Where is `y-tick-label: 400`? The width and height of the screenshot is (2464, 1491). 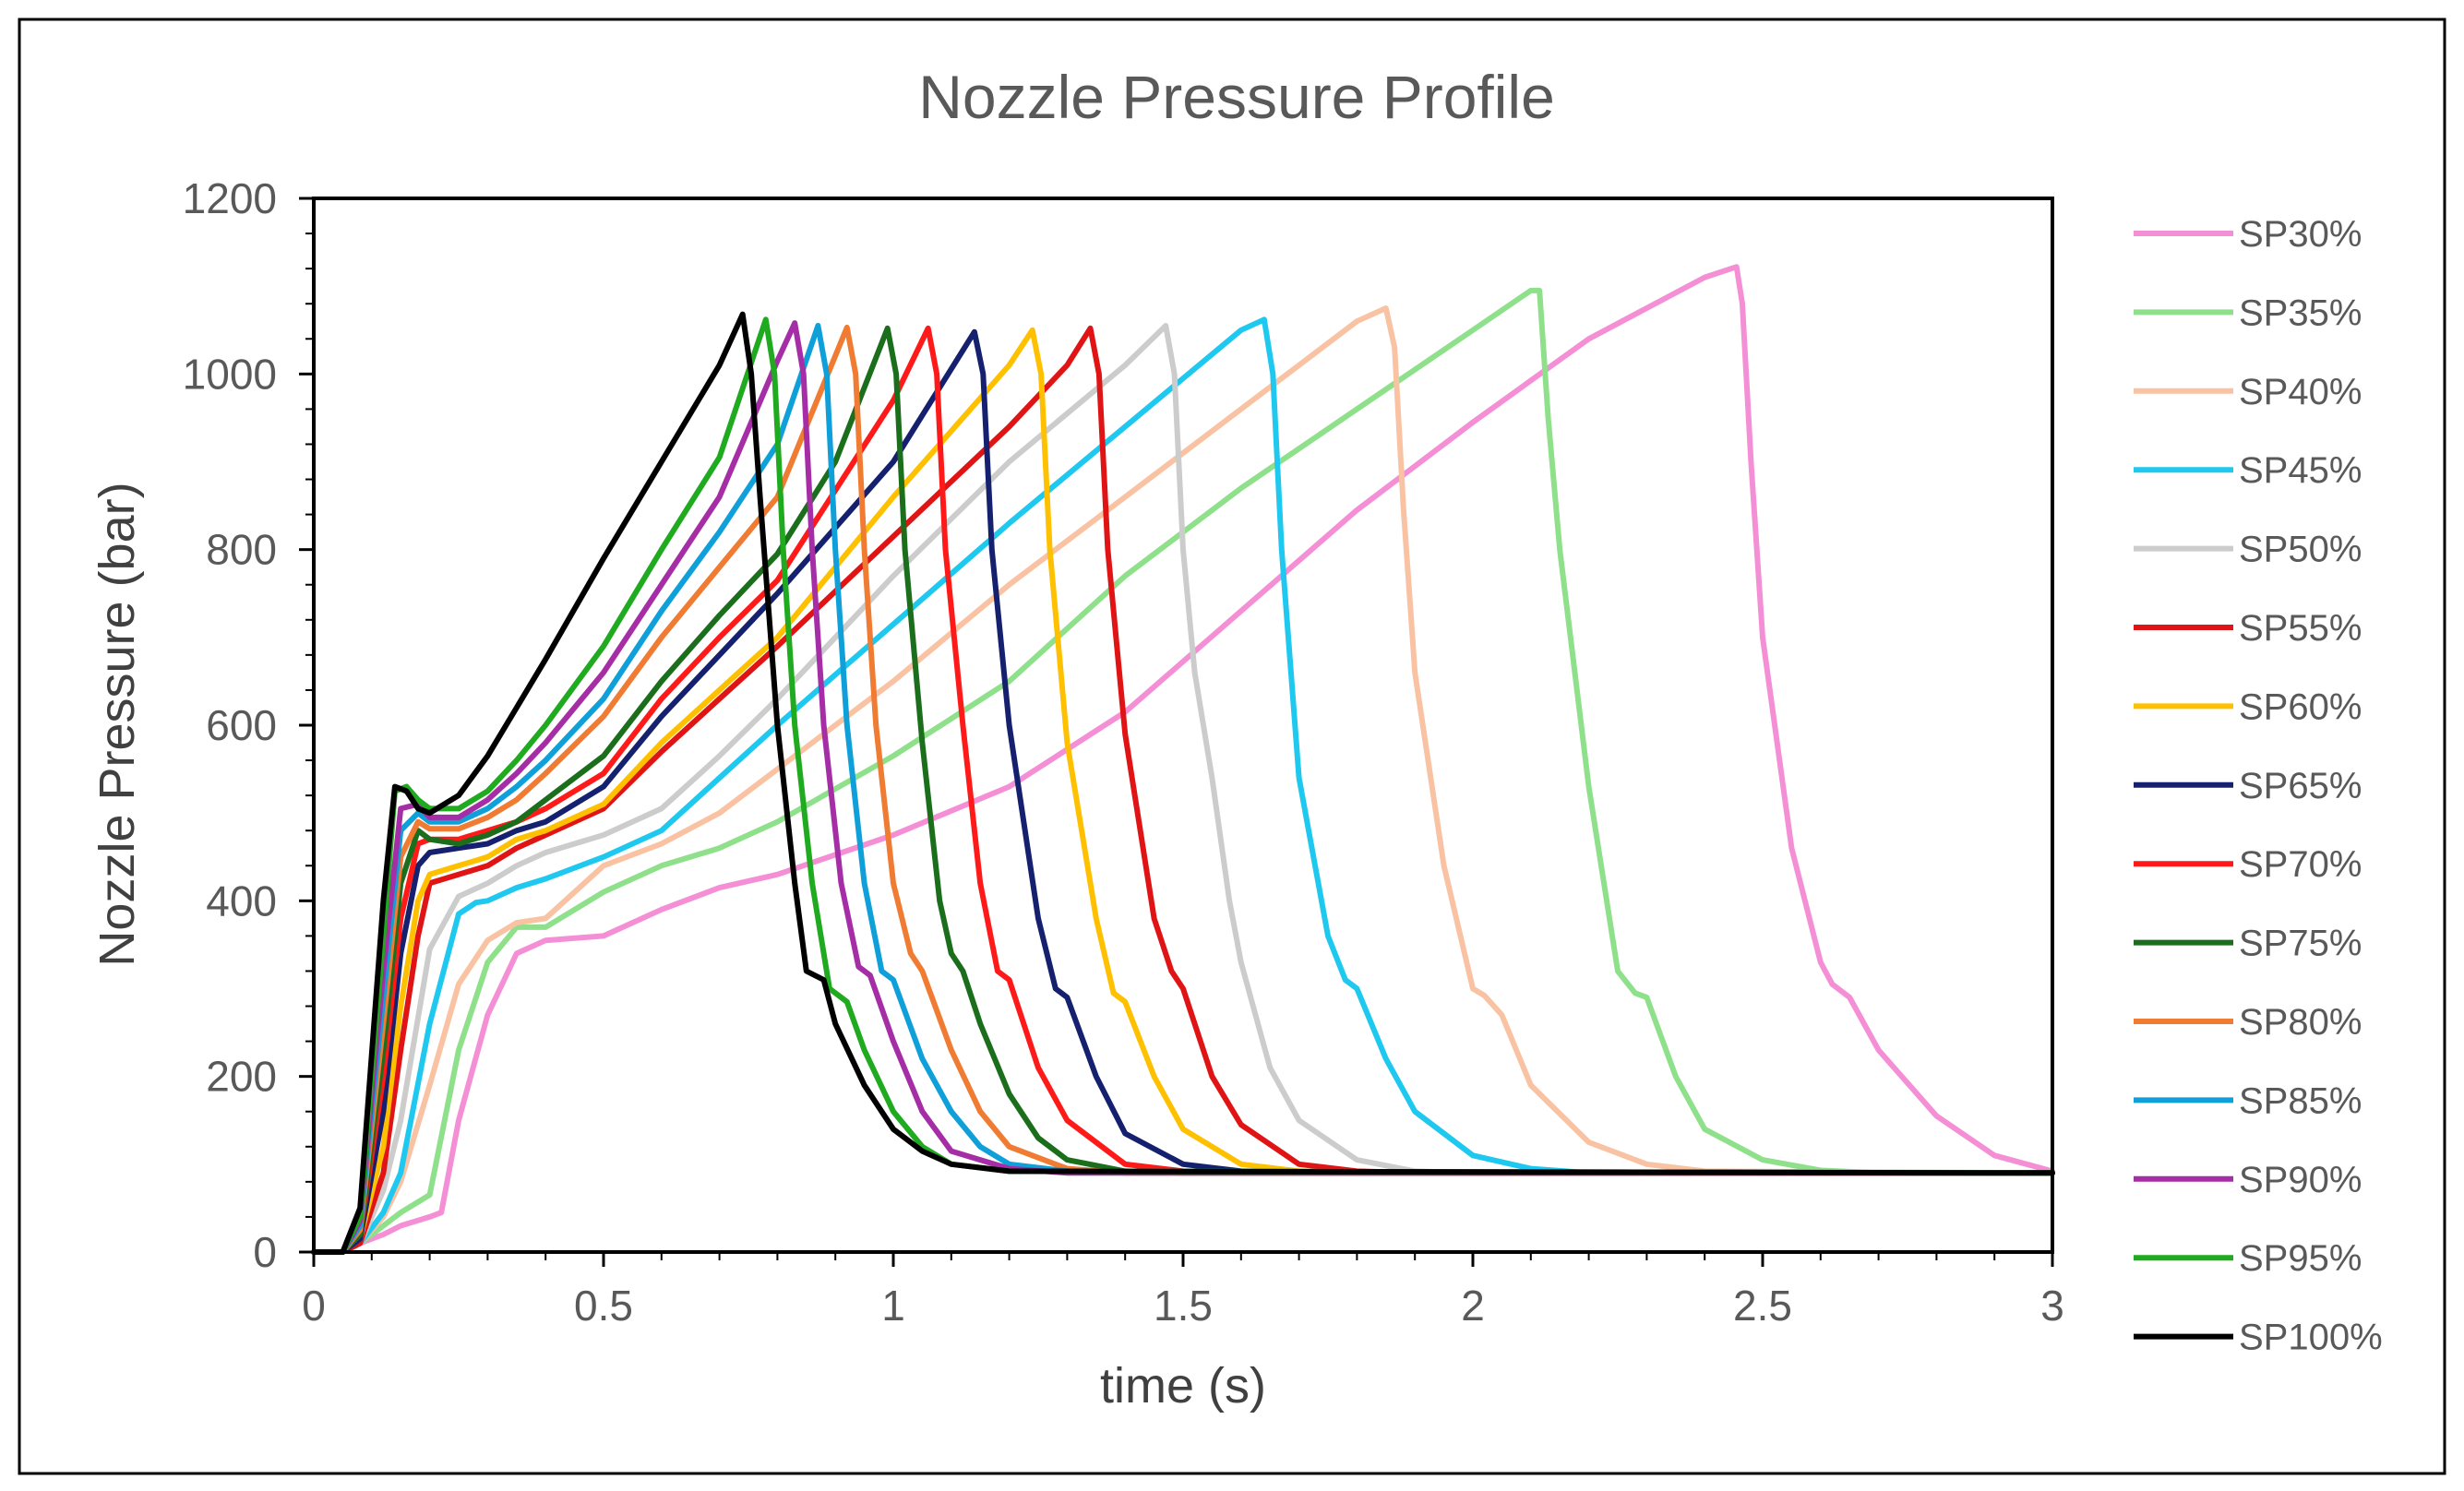
y-tick-label: 400 is located at coordinates (241, 900).